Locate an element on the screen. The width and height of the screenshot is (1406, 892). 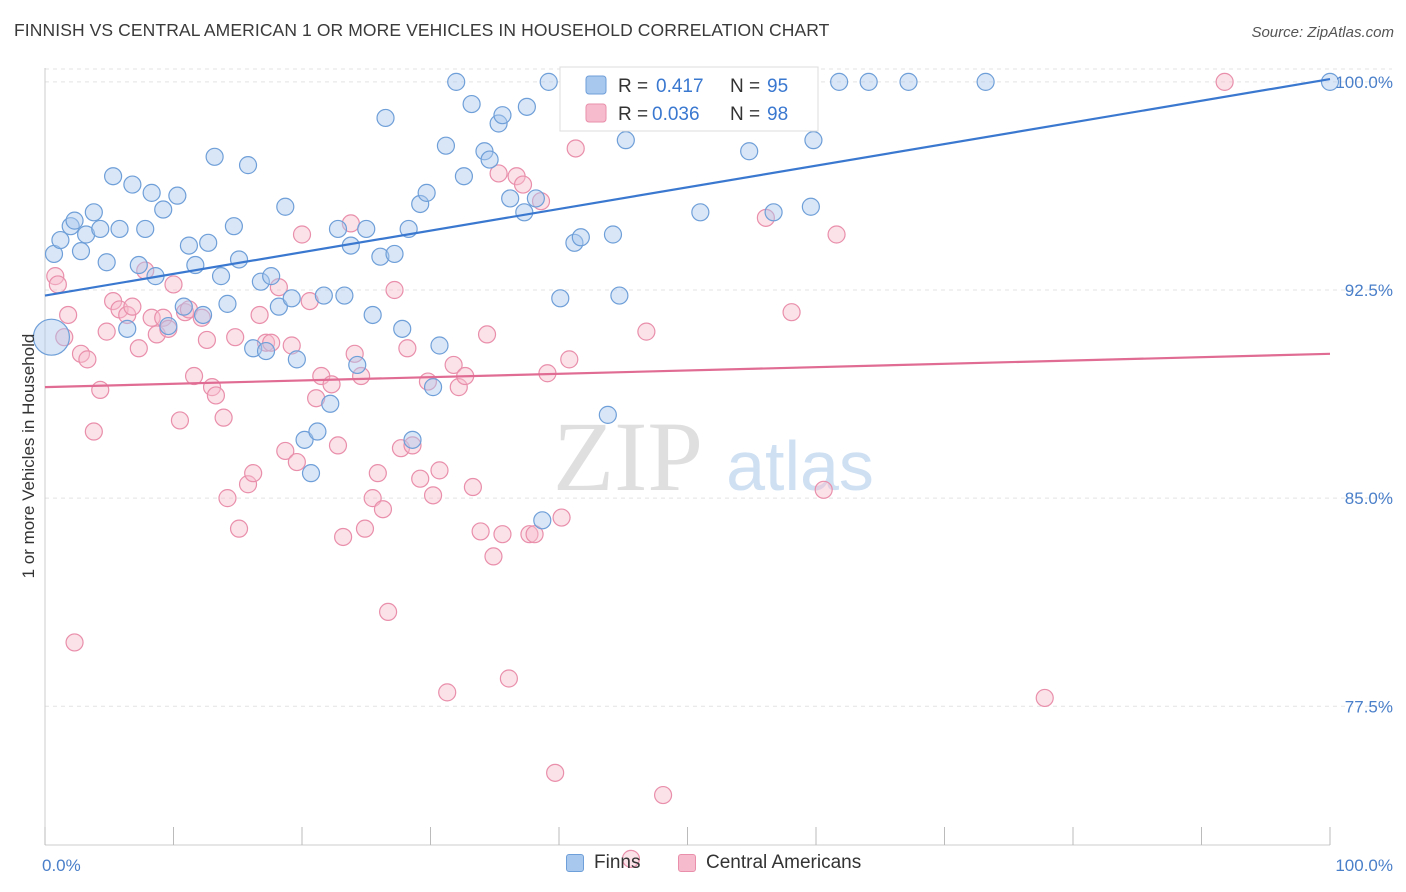
trend-line-central-americans is located at coordinates (687, 370).